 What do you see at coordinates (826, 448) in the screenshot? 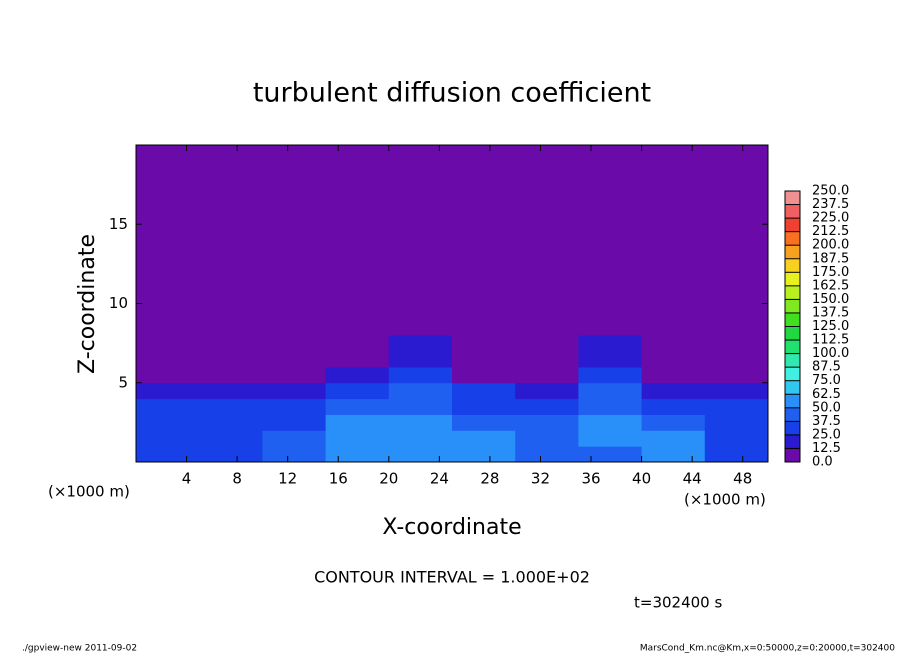
I see `colorbar-label: 12.5` at bounding box center [826, 448].